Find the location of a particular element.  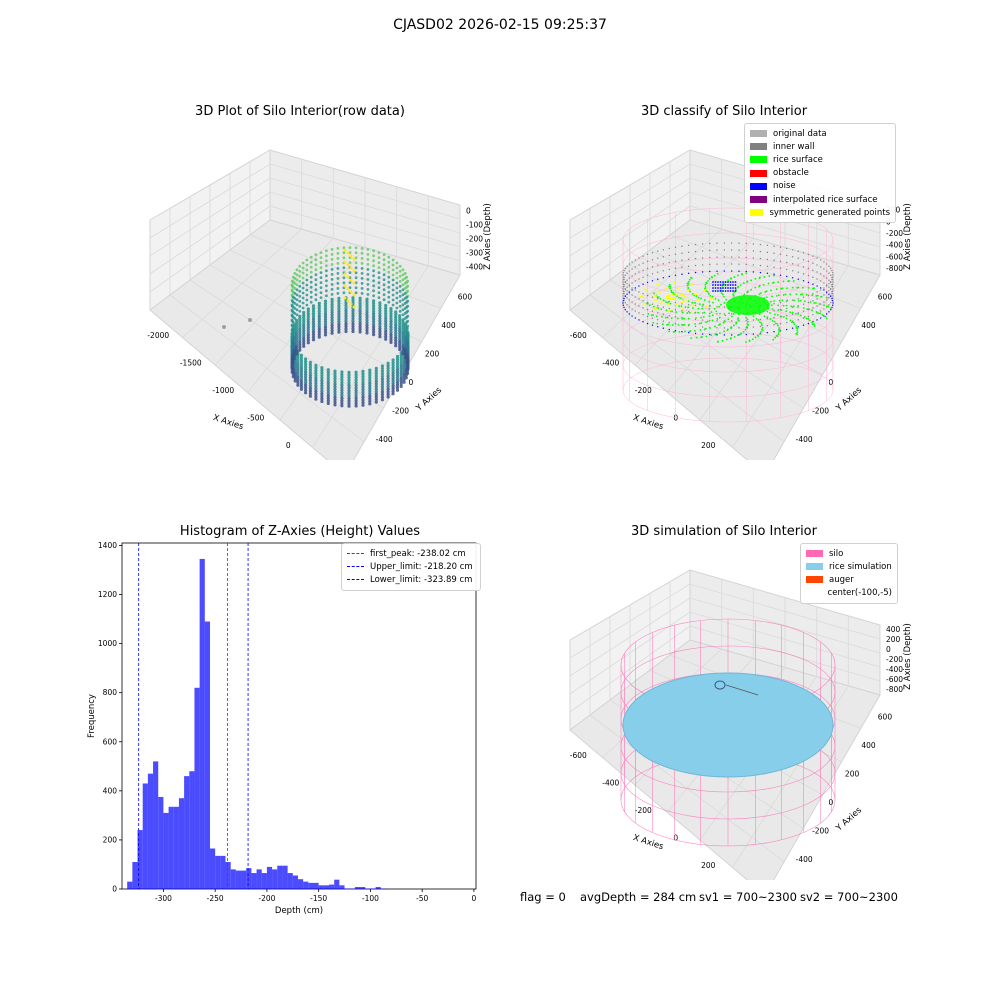

legend-entry: symmetric generated points is located at coordinates (820, 212).